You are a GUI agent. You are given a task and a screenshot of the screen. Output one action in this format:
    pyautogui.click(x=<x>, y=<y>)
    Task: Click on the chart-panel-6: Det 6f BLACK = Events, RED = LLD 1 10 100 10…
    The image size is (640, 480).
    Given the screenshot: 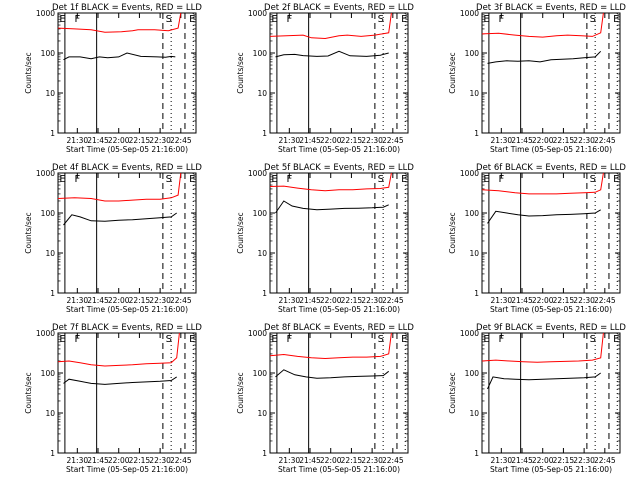 What is the action you would take?
    pyautogui.click(x=537, y=238)
    